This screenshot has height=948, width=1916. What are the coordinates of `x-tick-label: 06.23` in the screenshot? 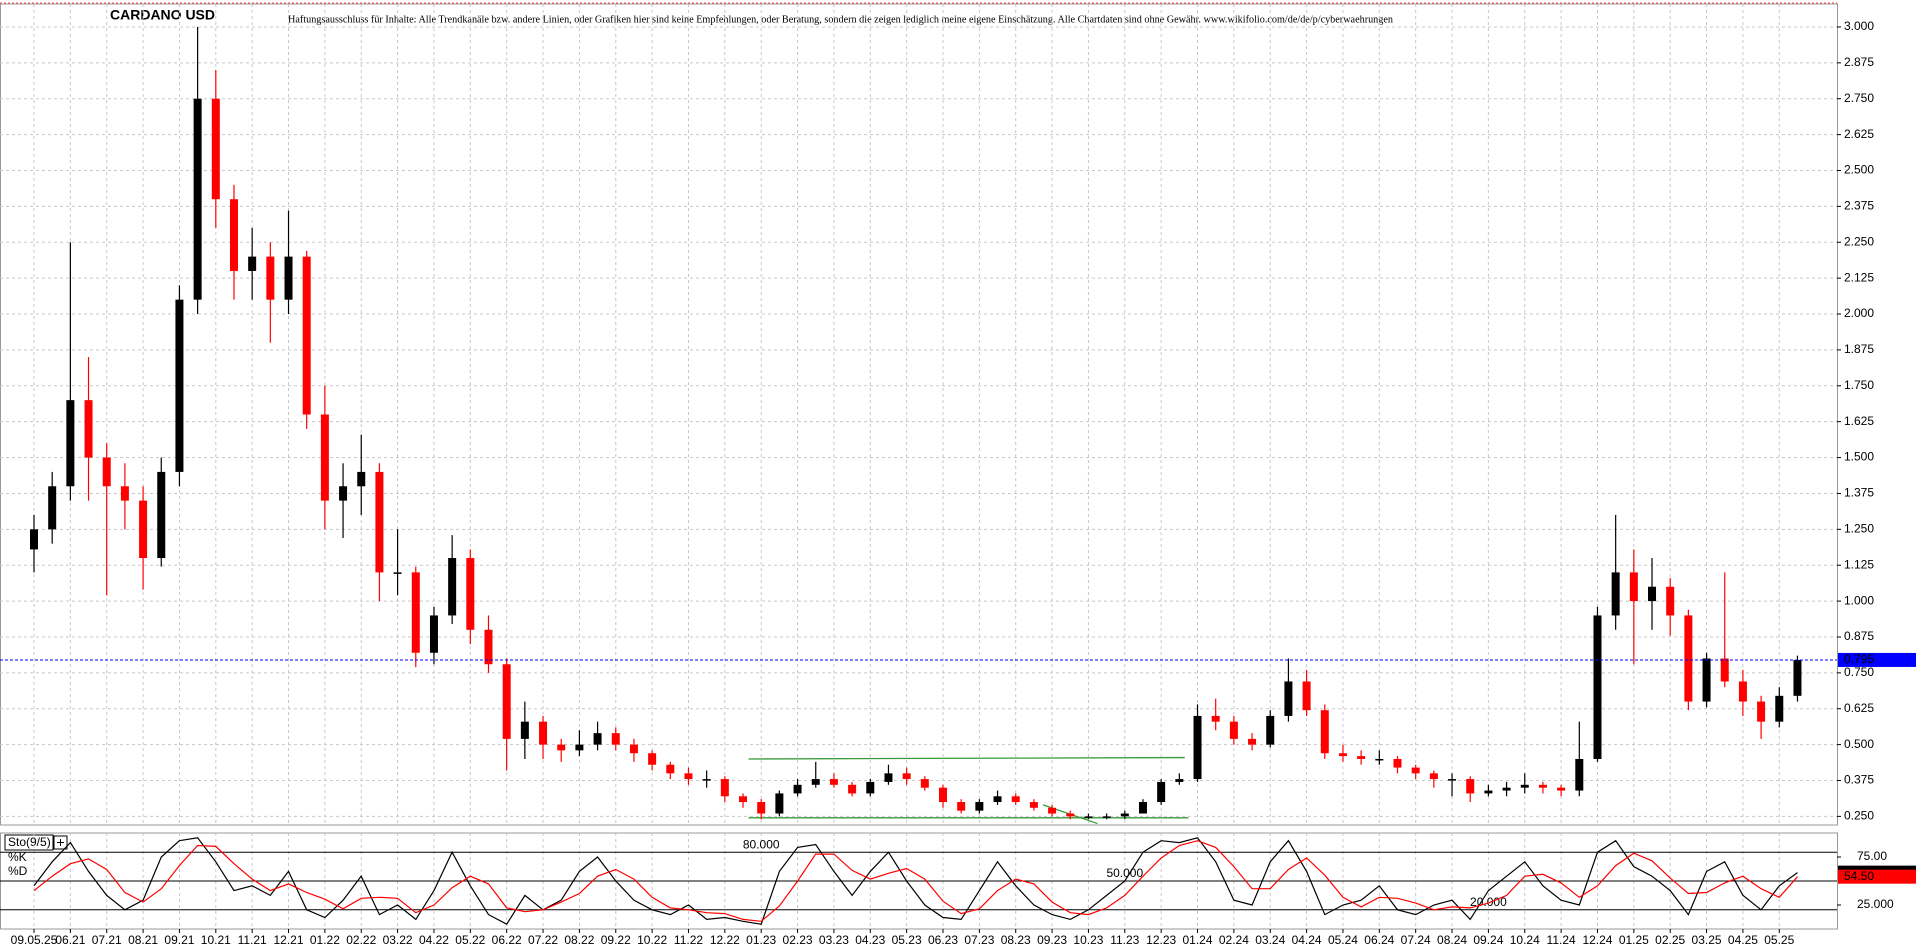 It's located at (943, 940).